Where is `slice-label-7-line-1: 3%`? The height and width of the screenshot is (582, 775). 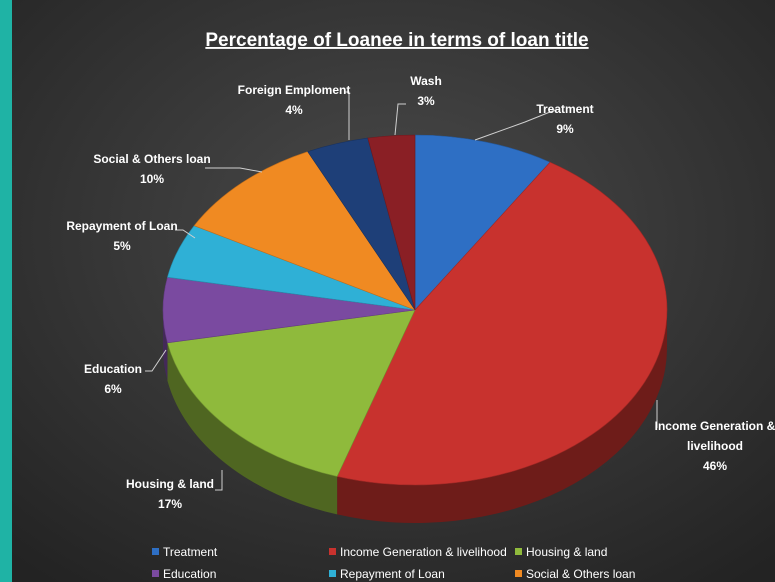
slice-label-7-line-1: 3% is located at coordinates (426, 101).